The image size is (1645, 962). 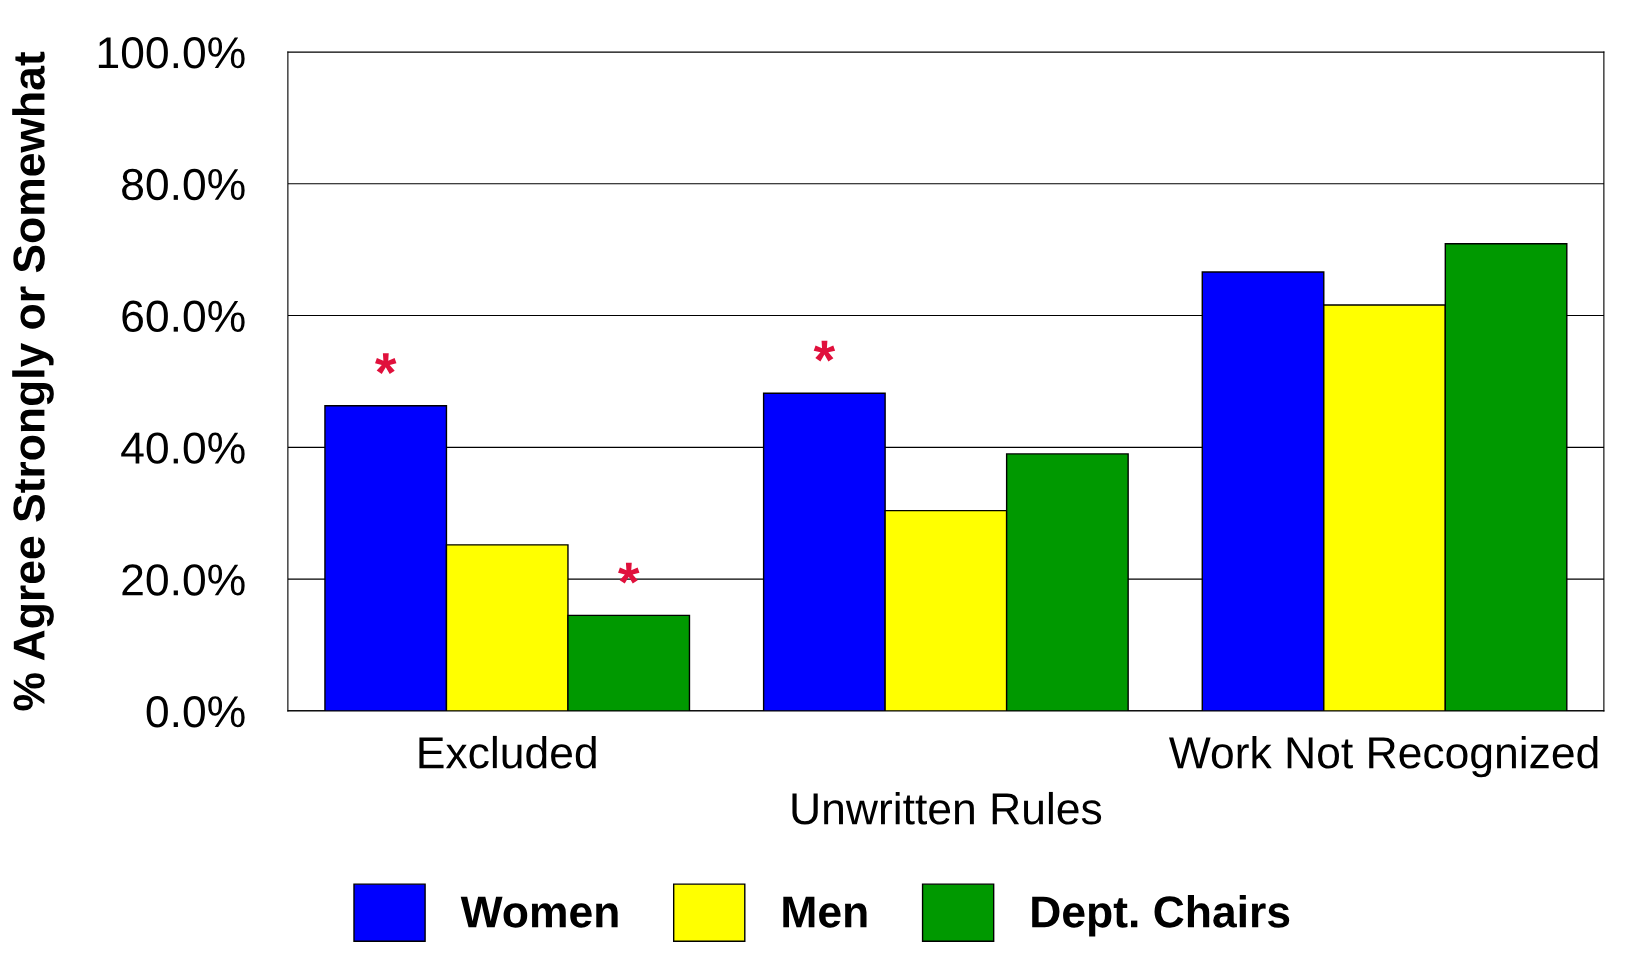 What do you see at coordinates (825, 912) in the screenshot?
I see `legend-label: Men` at bounding box center [825, 912].